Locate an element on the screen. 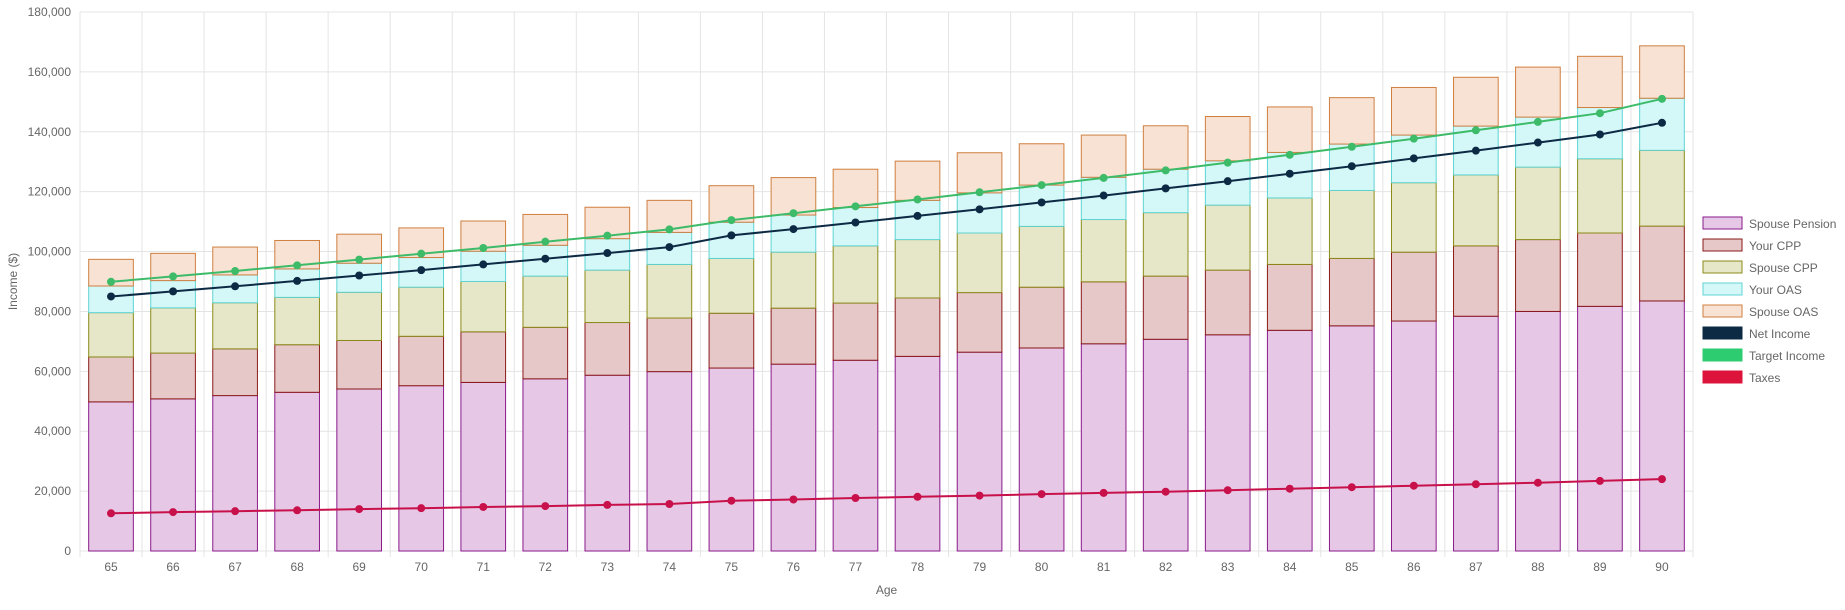 This screenshot has width=1845, height=610. x-tick-label: 76 is located at coordinates (794, 567).